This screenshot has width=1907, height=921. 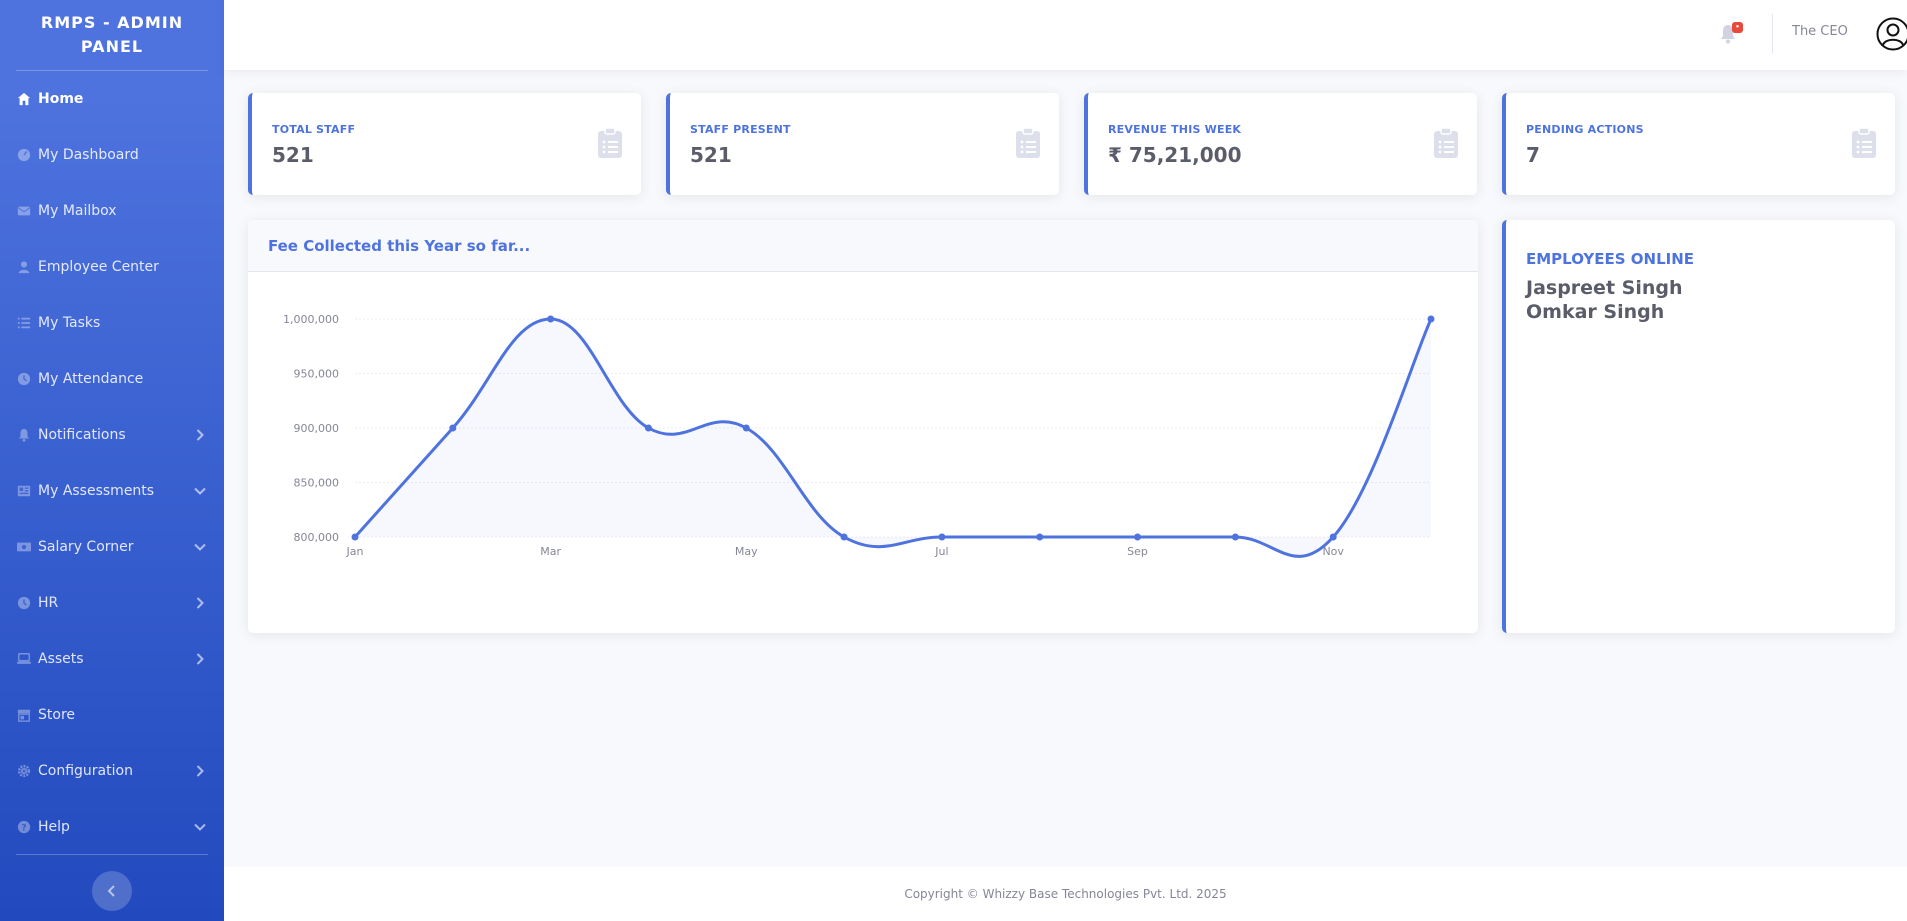 I want to click on stat-card-value: 7, so click(x=1533, y=155).